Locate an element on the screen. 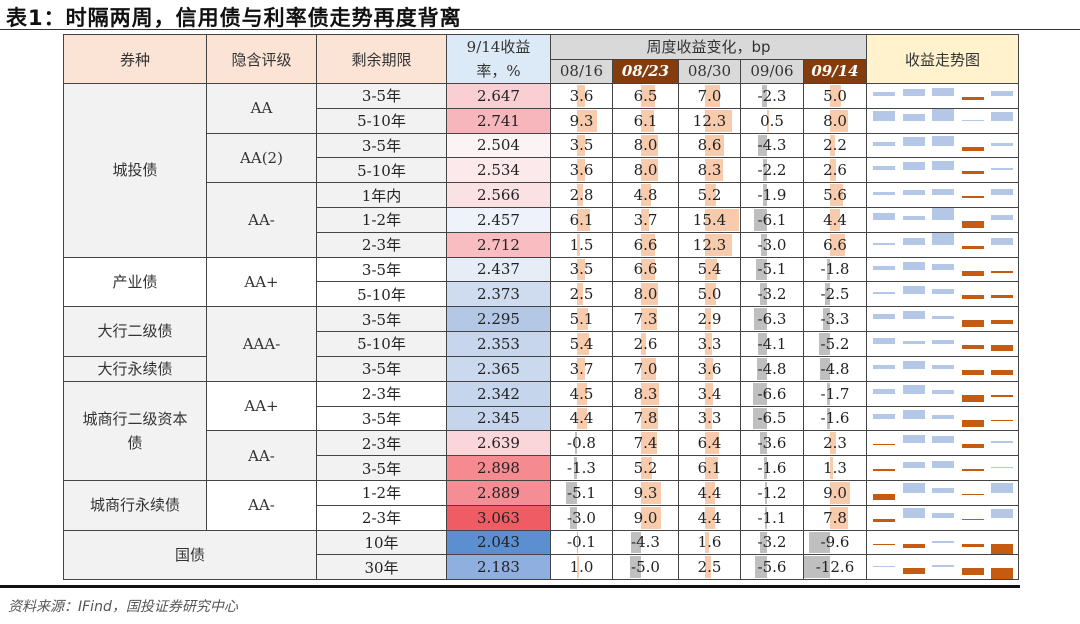 The image size is (1080, 624). header-bond-type: 券种 is located at coordinates (135, 59).